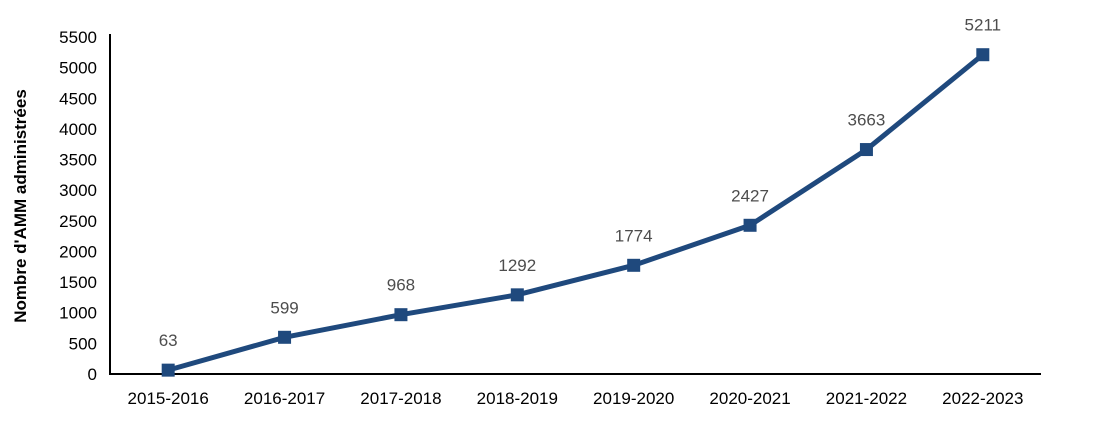 Image resolution: width=1098 pixels, height=424 pixels. I want to click on y-tick-label: 2500, so click(78, 221).